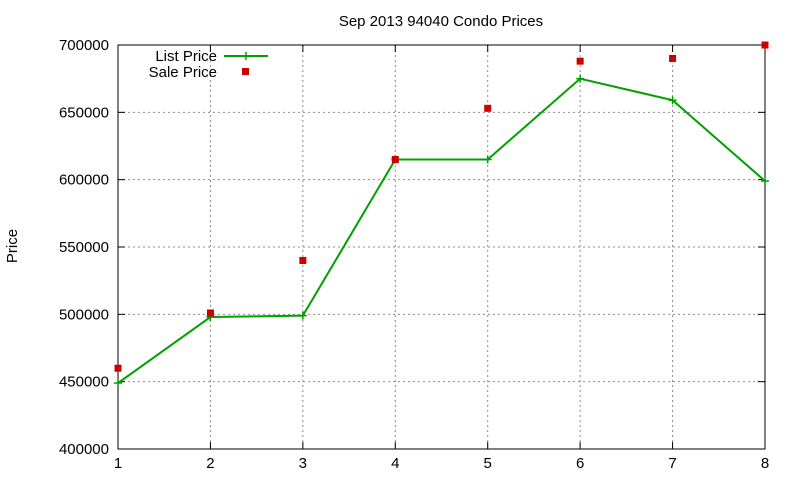 The image size is (800, 480). Describe the element at coordinates (210, 463) in the screenshot. I see `x-tick-label: 2` at that location.